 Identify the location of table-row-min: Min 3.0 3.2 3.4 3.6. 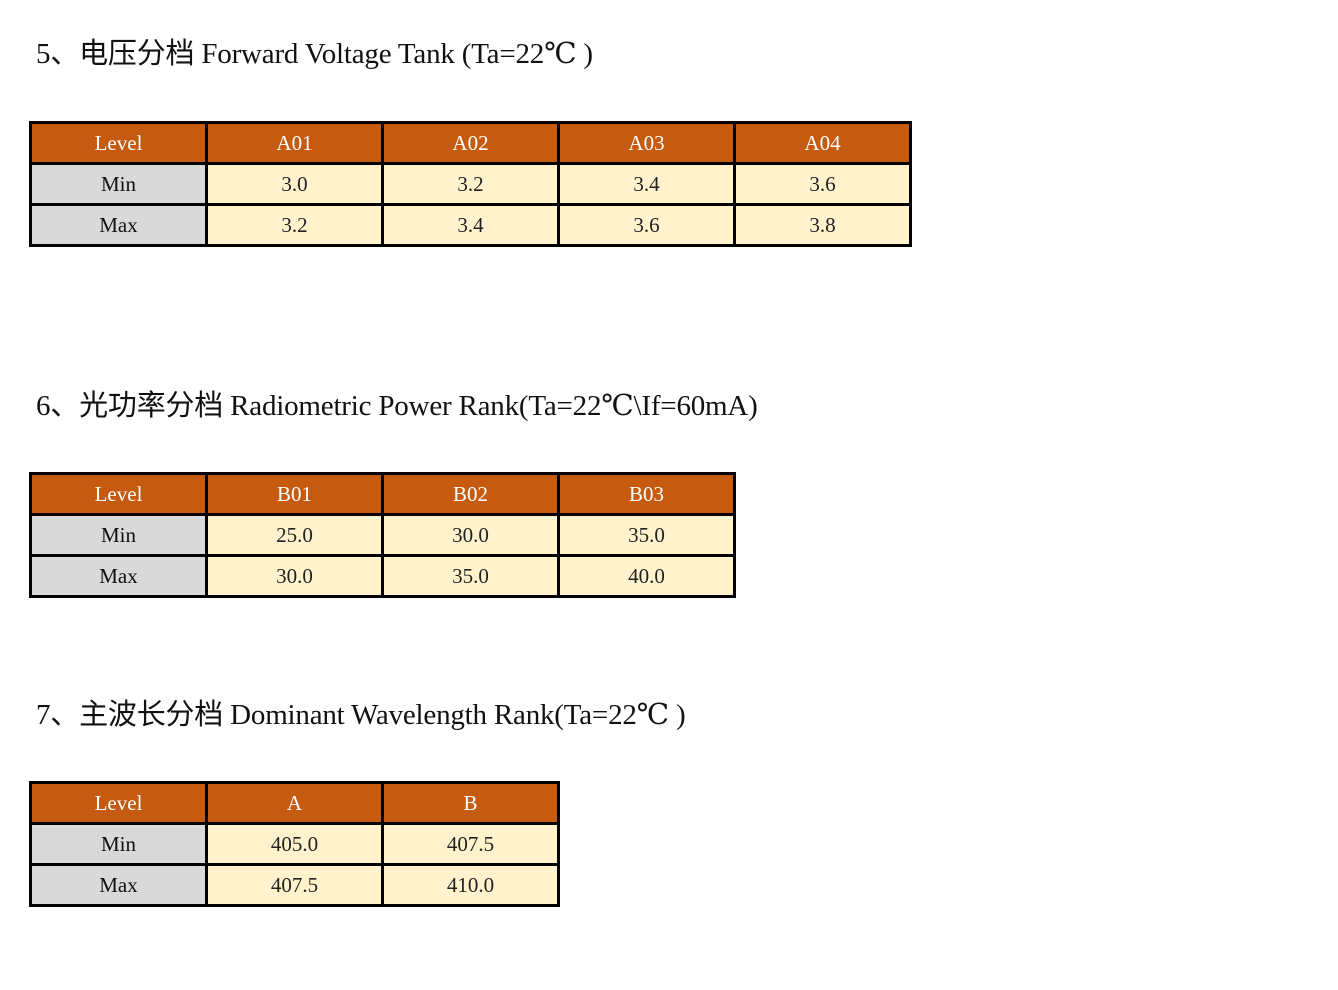
(470, 184).